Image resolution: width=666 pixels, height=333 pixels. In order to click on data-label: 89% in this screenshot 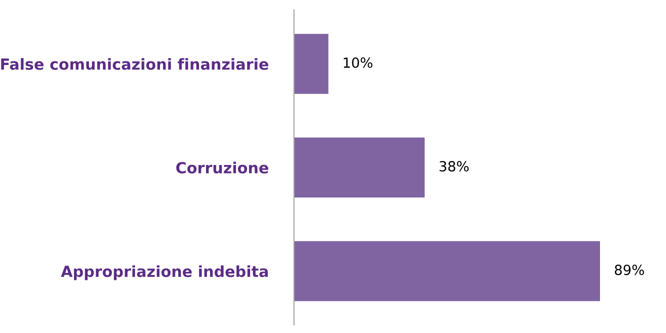, I will do `click(629, 270)`.